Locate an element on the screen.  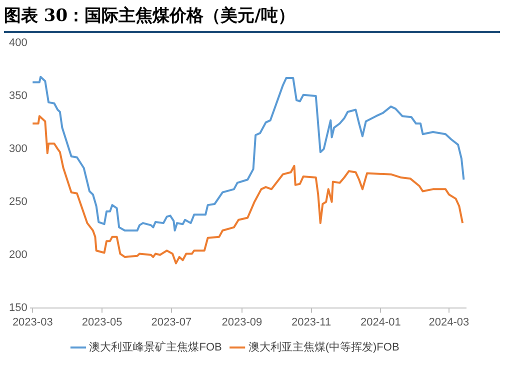
legend-label: 澳大利亚主焦煤(中等挥发)FOB is located at coordinates (324, 347).